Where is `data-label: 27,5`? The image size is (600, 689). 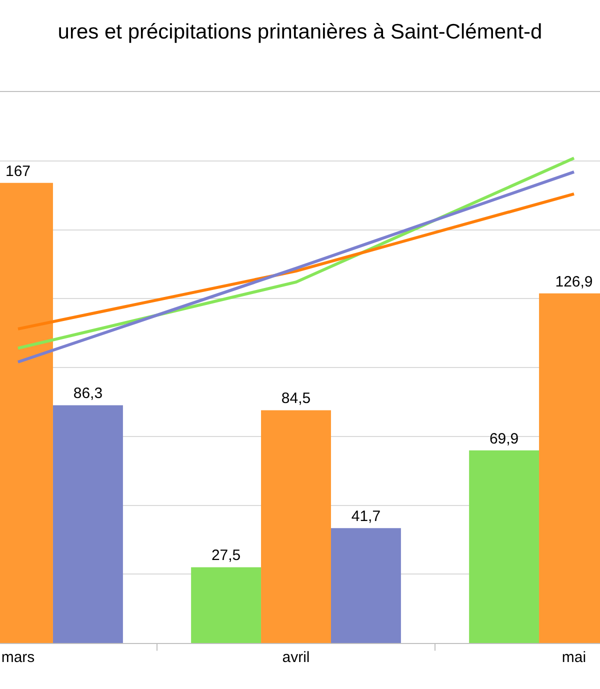
data-label: 27,5 is located at coordinates (226, 555).